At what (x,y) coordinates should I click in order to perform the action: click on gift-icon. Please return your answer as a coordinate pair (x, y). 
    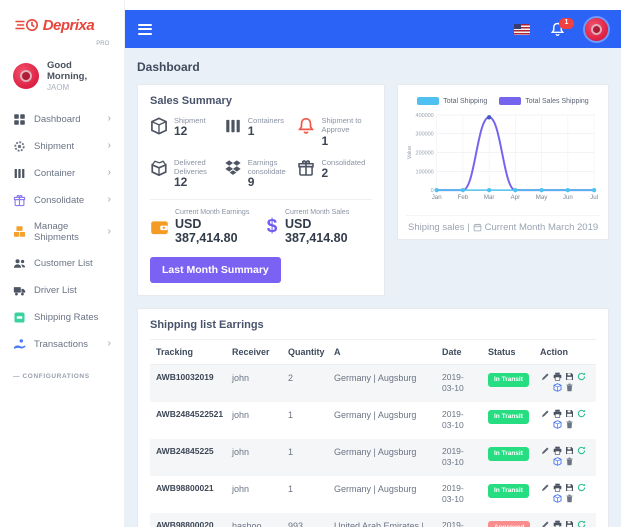
    Looking at the image, I should click on (306, 168).